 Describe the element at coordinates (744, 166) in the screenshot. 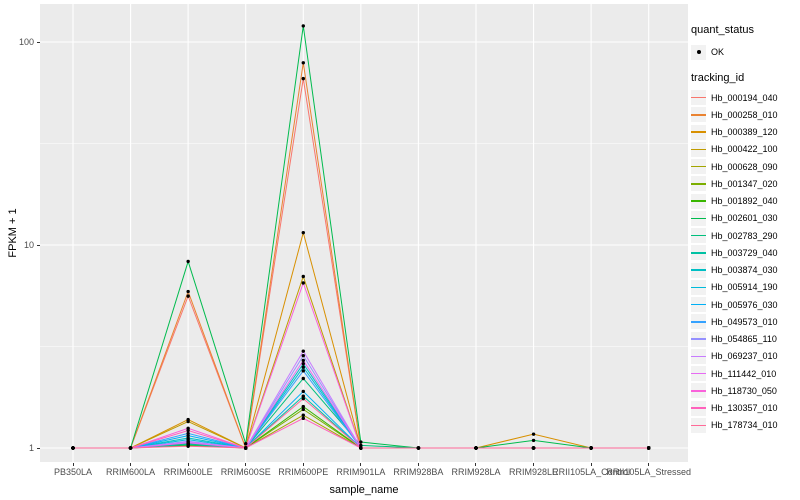

I see `legend-item-label: Hb_000628_090` at that location.